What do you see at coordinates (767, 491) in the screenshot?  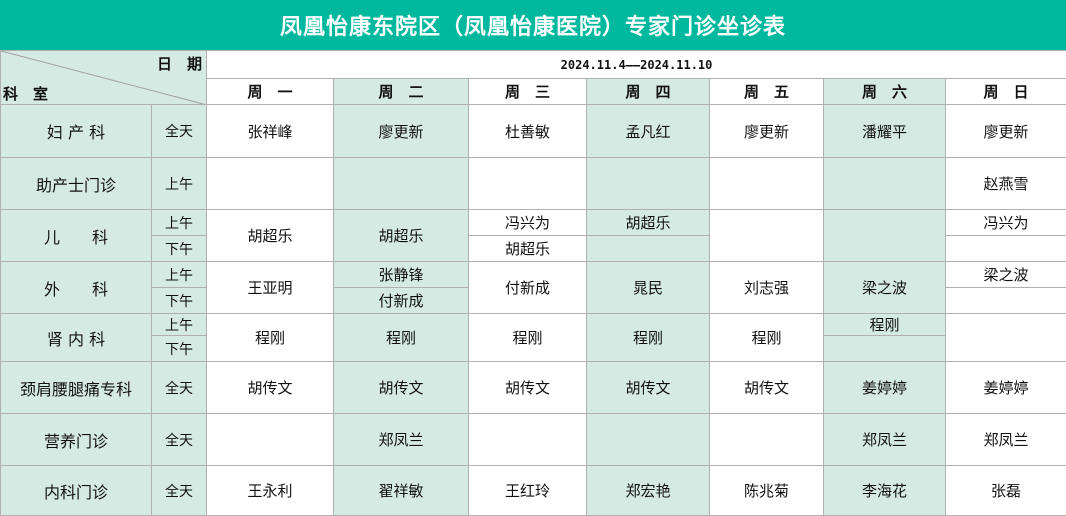 I see `doctor-cell: 陈兆菊` at bounding box center [767, 491].